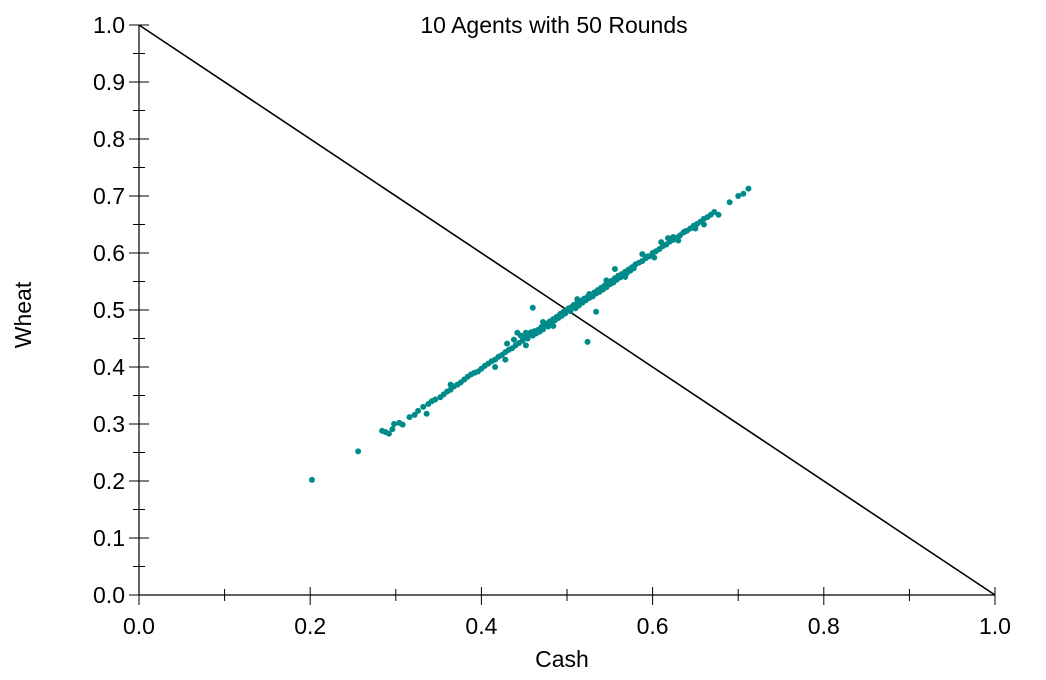 Image resolution: width=1046 pixels, height=680 pixels. Describe the element at coordinates (109, 367) in the screenshot. I see `y-tick-label: 0.4` at that location.